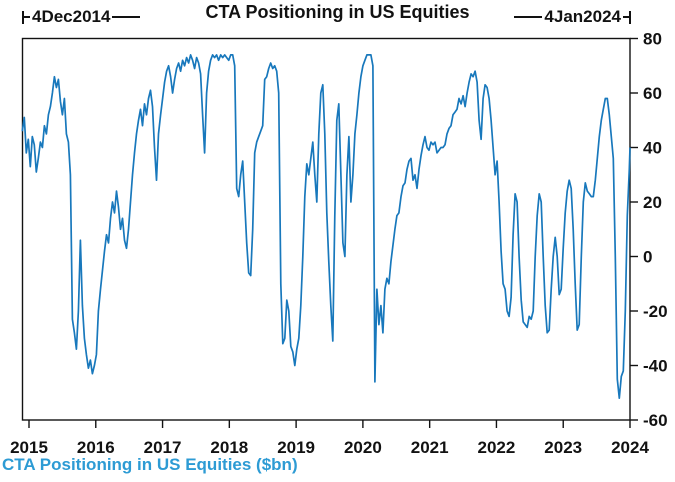  What do you see at coordinates (582, 16) in the screenshot?
I see `end-date-label: 4Jan2024` at bounding box center [582, 16].